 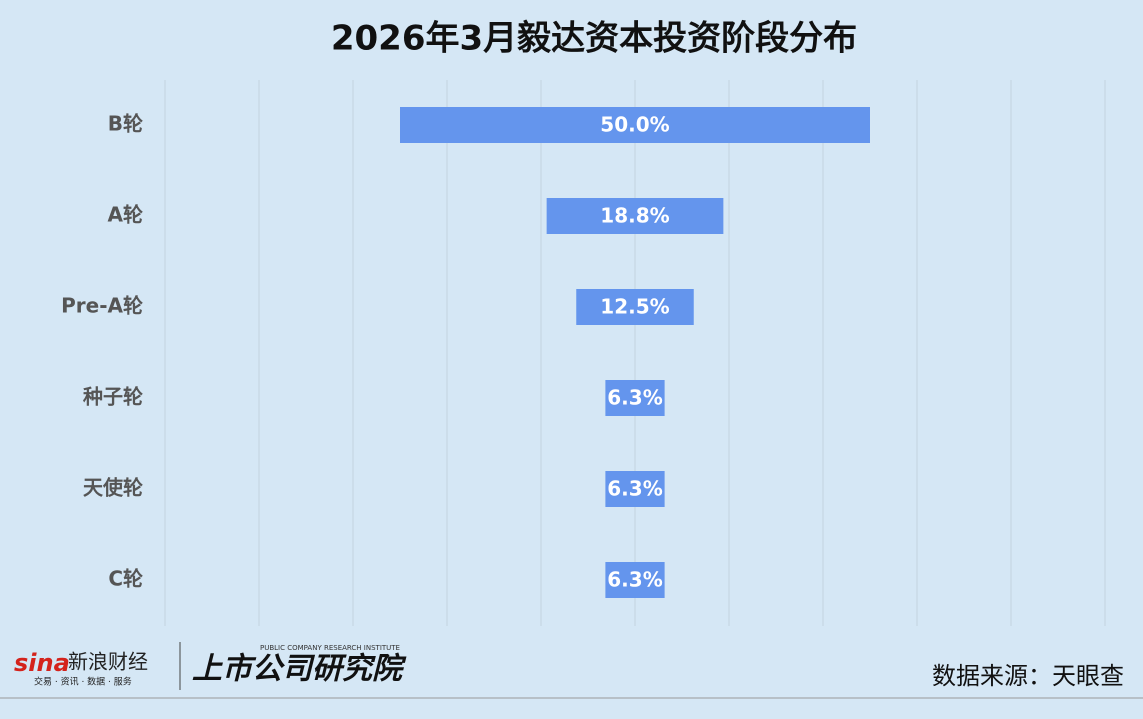 I want to click on chart-title: 2026年3月毅达资本投资阶段分布, so click(x=594, y=39).